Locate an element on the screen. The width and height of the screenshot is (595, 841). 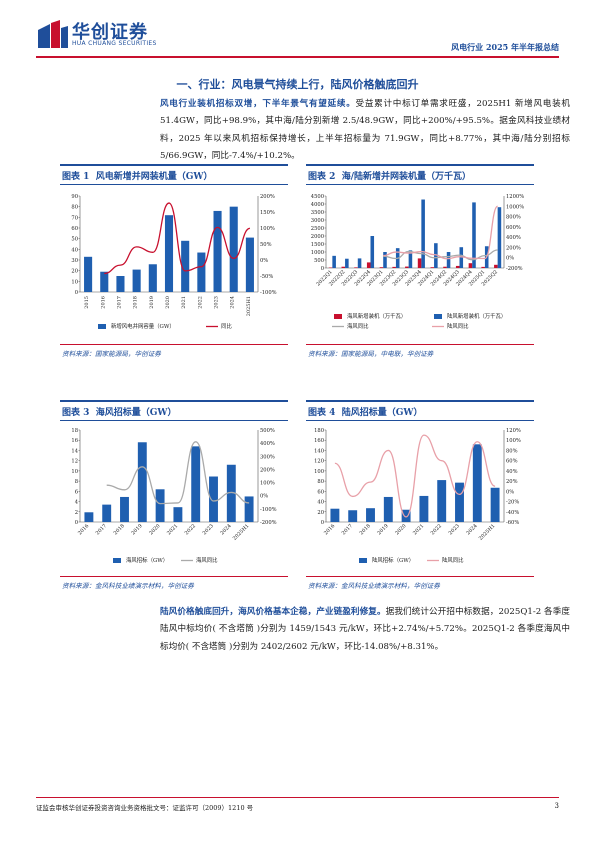
y-tick-label: 140 is located at coordinates (319, 451).